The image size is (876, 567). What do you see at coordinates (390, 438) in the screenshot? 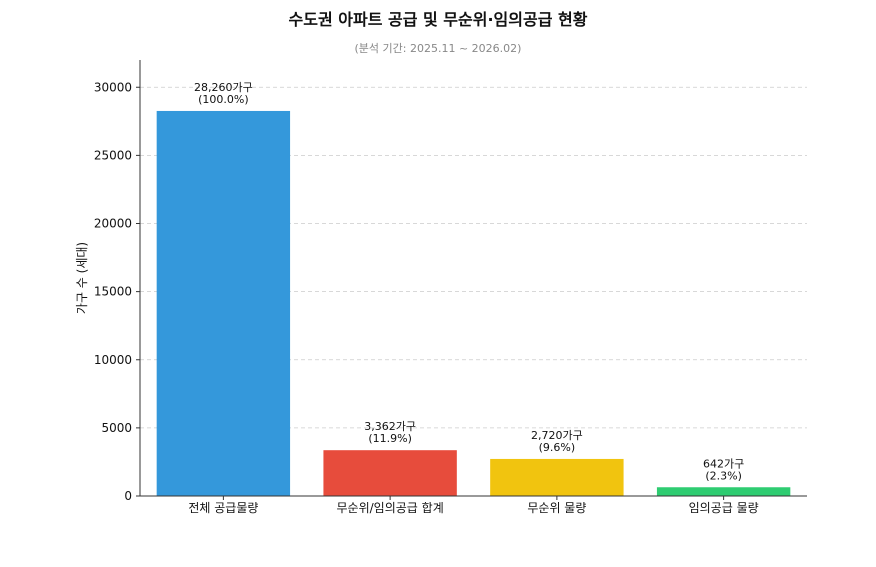
I see `data-label-percent: (11.9%)` at bounding box center [390, 438].